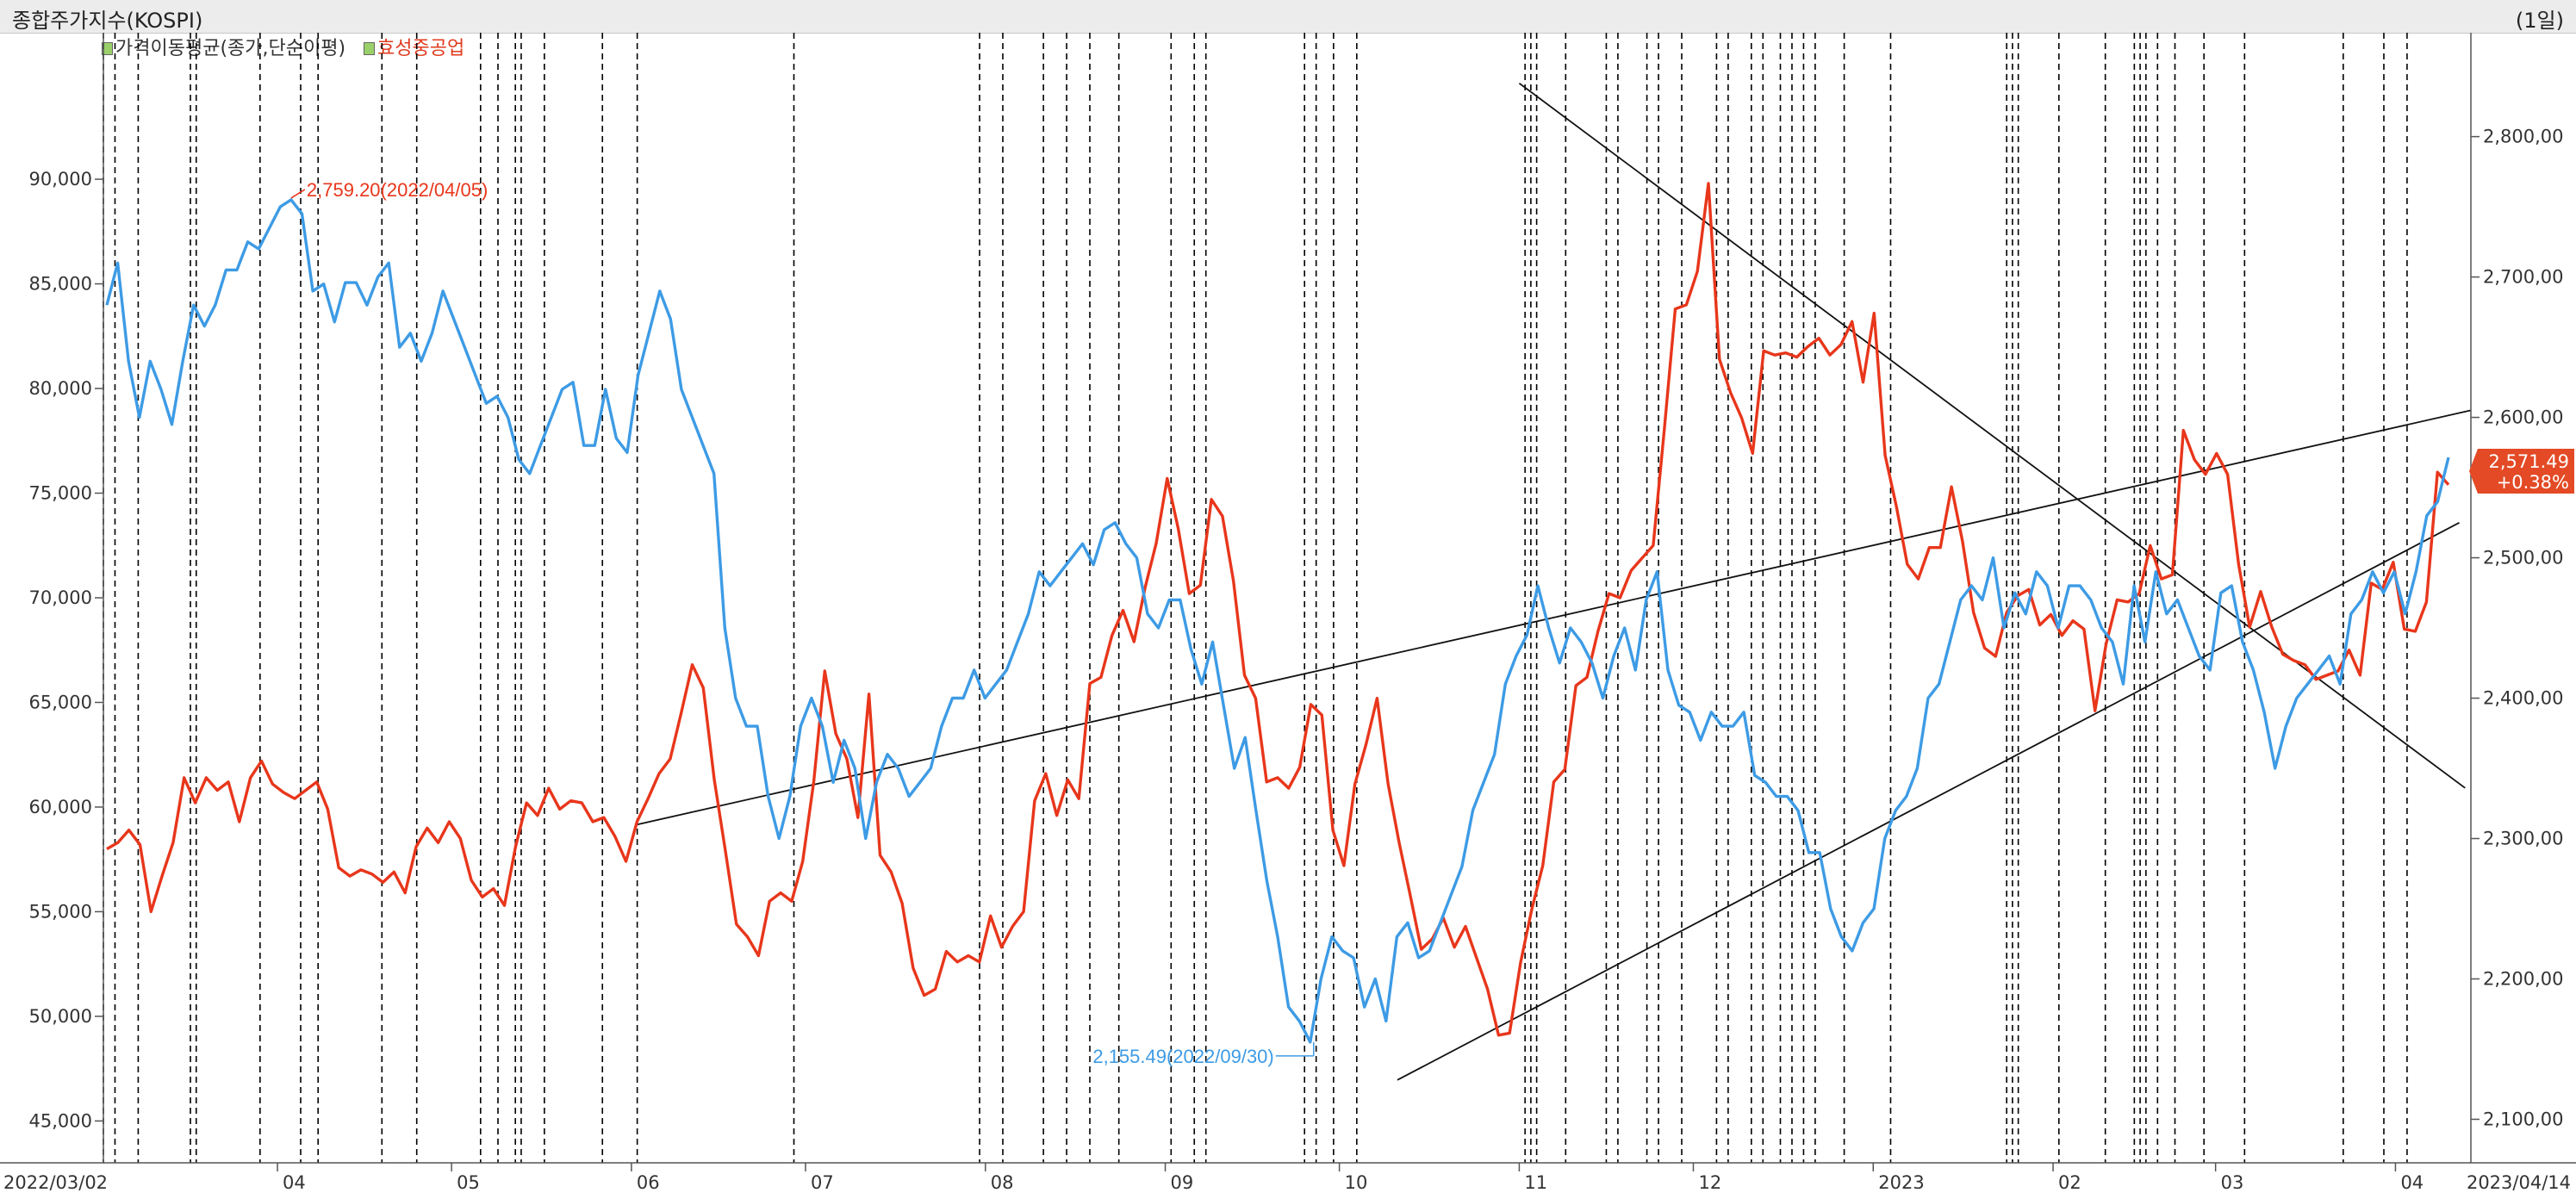 The height and width of the screenshot is (1199, 2576). Describe the element at coordinates (2524, 978) in the screenshot. I see `right-tick-label: 2,200,00` at that location.